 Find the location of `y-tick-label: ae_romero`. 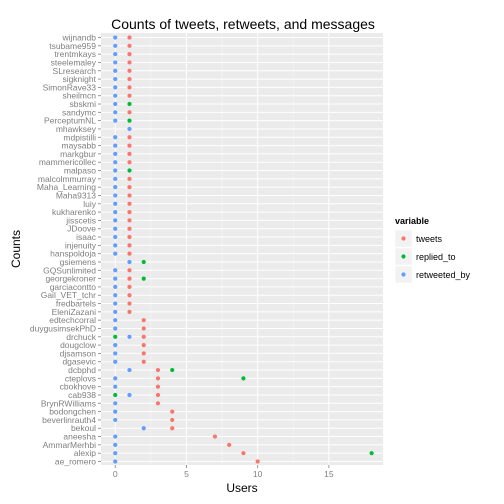

y-tick-label: ae_romero is located at coordinates (75, 462).